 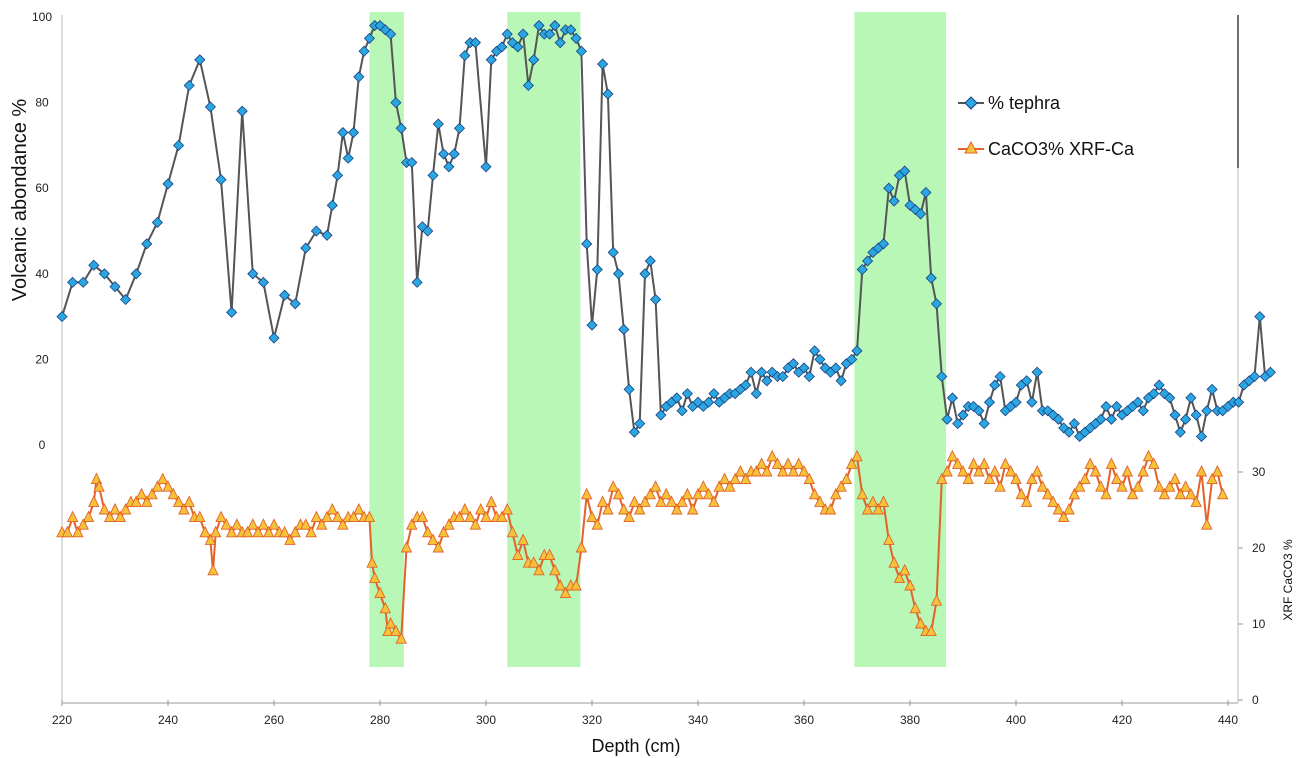 I want to click on legend-tephra-label: % tephra, so click(x=1024, y=103).